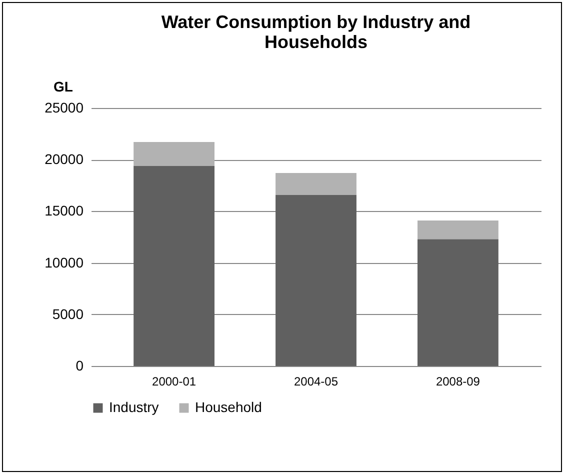 The height and width of the screenshot is (476, 566). Describe the element at coordinates (68, 314) in the screenshot. I see `y-tick-label: 5000` at that location.